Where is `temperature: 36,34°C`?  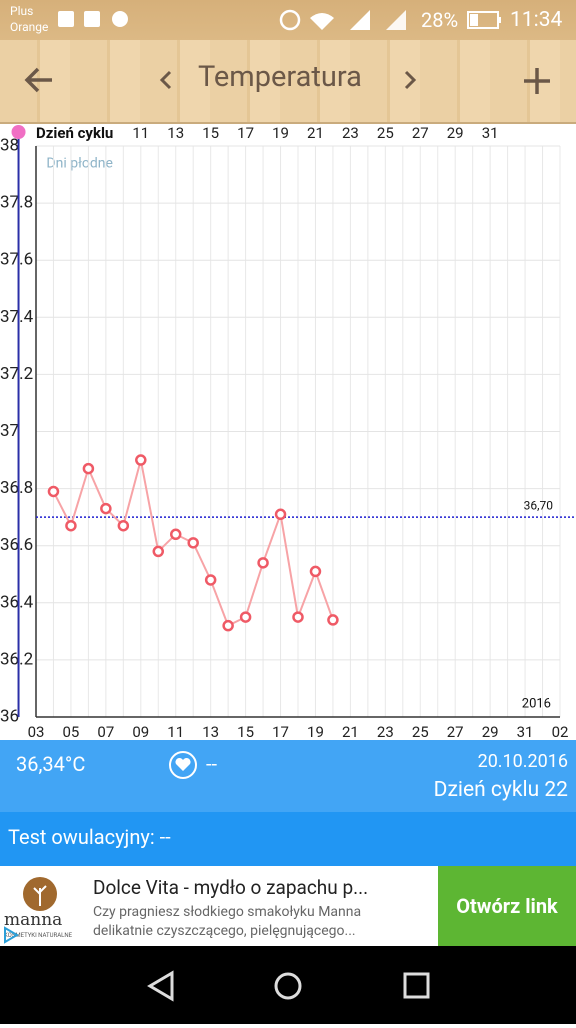
temperature: 36,34°C is located at coordinates (51, 764).